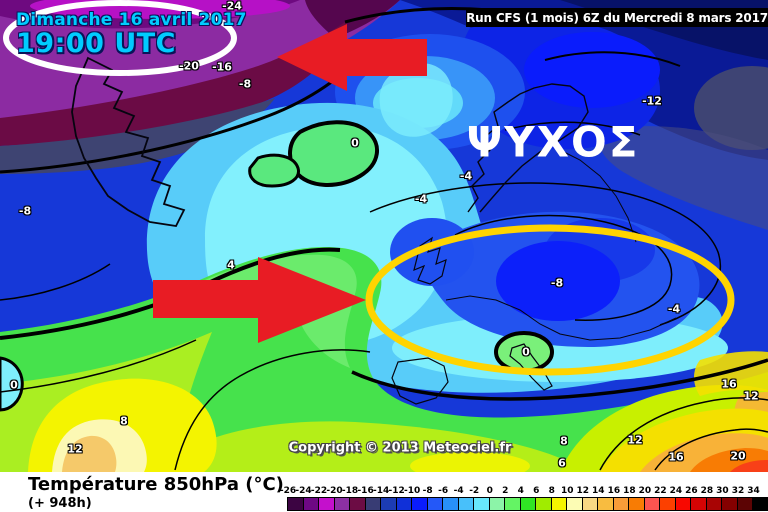  What do you see at coordinates (288, 491) in the screenshot?
I see `legend-tick-label: -26` at bounding box center [288, 491].